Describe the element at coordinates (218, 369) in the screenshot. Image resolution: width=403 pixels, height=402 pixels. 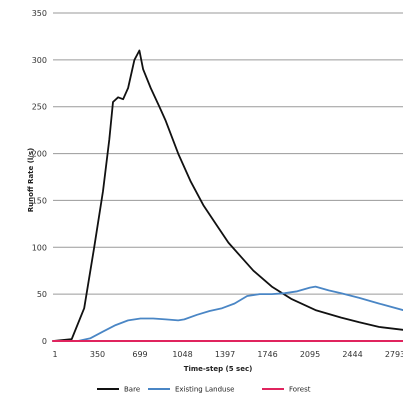
I see `x-axis-label: Time-step (5 sec)` at that location.